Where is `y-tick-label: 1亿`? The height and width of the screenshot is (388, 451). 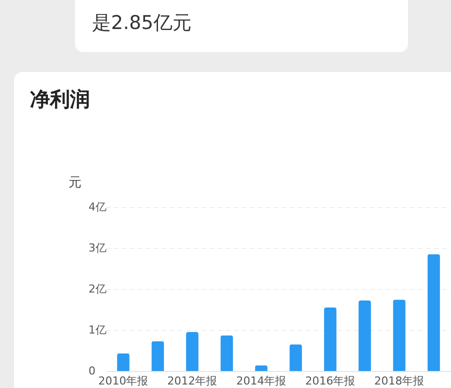
y-tick-label: 1亿 is located at coordinates (97, 330).